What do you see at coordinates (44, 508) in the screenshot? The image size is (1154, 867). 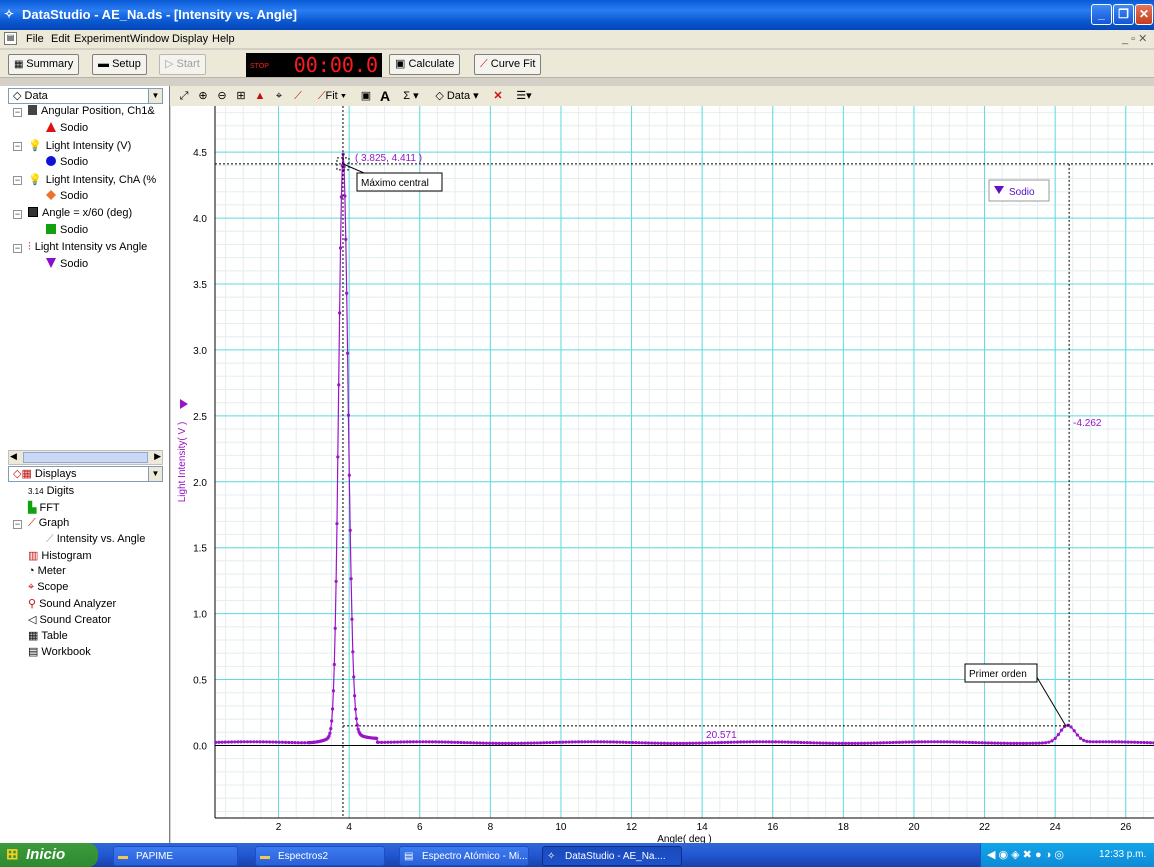 I see `display-fft: ▙ FFT` at bounding box center [44, 508].